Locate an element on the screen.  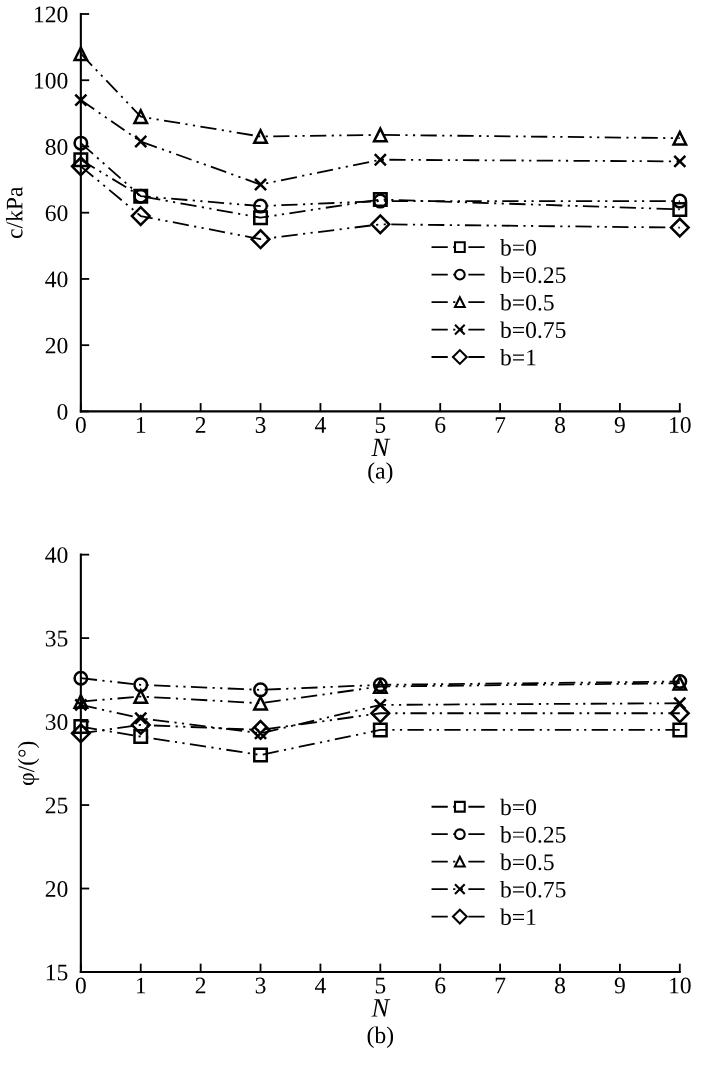
y-tick-label: 0 is located at coordinates (62, 411).